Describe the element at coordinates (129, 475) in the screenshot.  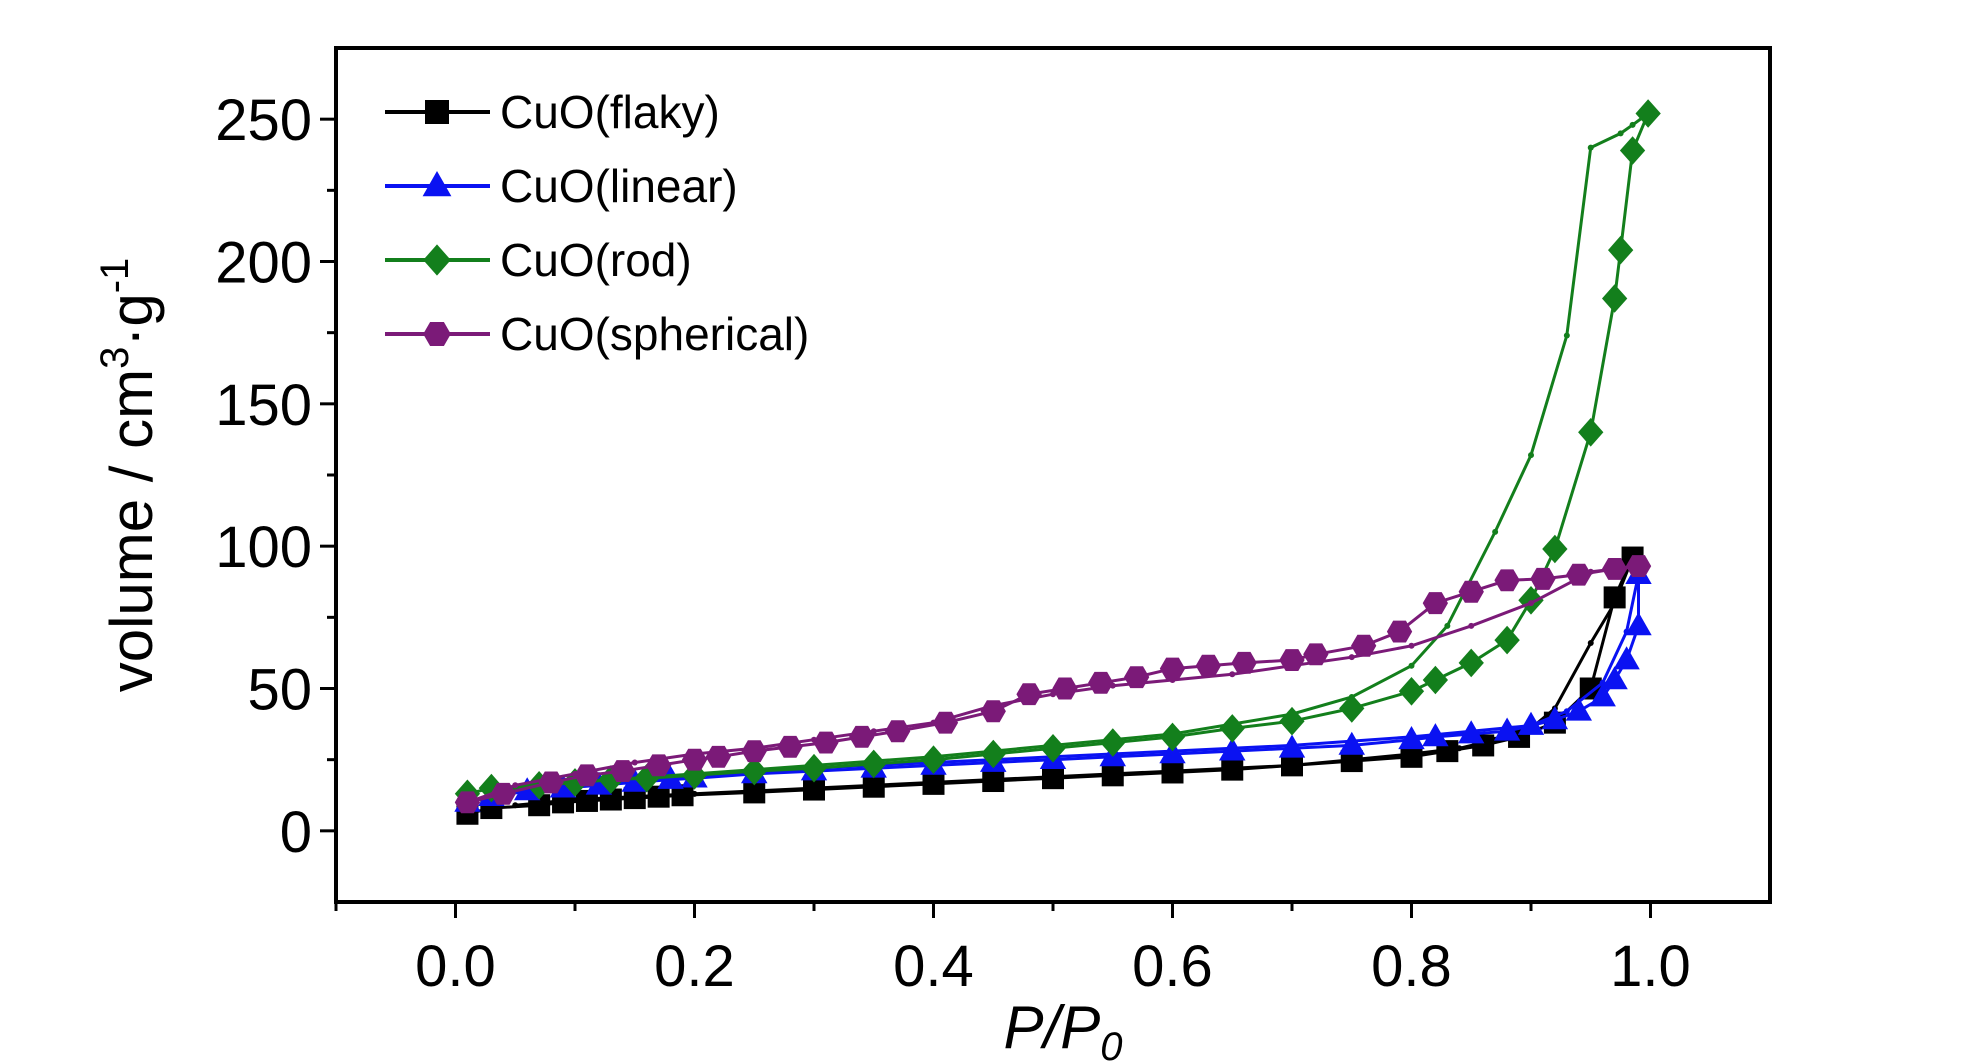
I see `y-axis-title: volume / cm3·g-1` at that location.